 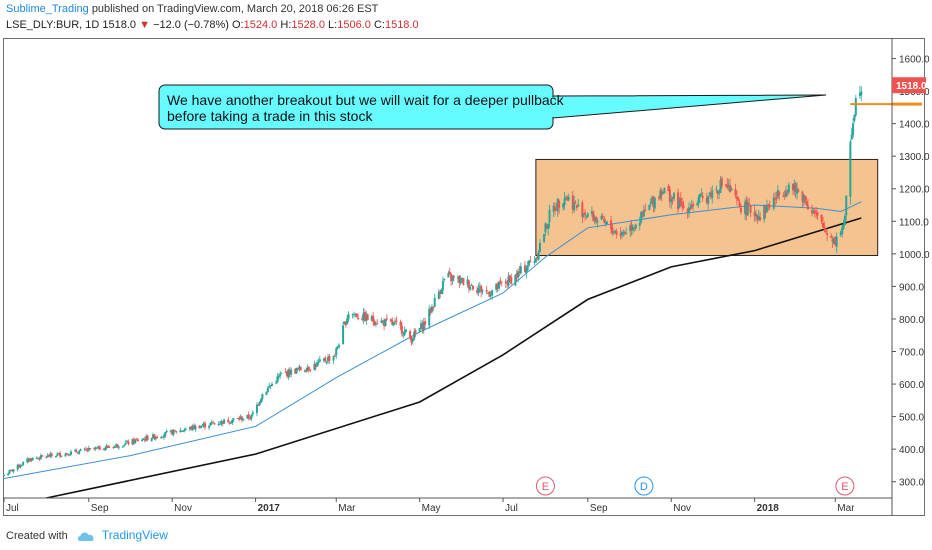 What do you see at coordinates (53, 25) in the screenshot?
I see `symbol-label: LSE_DLY:BUR, 1D` at bounding box center [53, 25].